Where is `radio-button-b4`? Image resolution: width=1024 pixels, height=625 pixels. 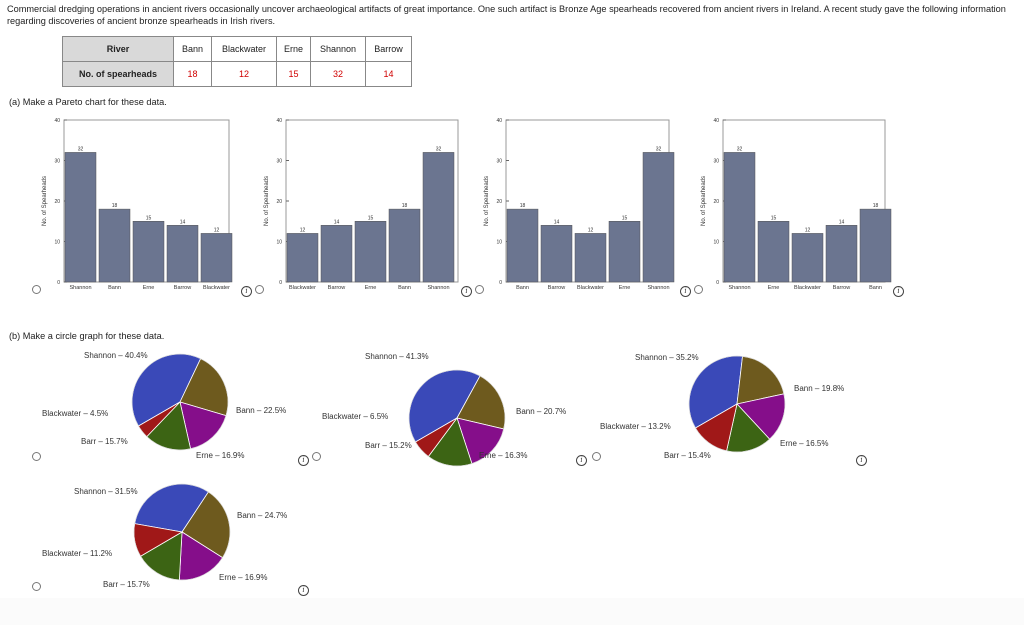
radio-button-b4 is located at coordinates (36, 586).